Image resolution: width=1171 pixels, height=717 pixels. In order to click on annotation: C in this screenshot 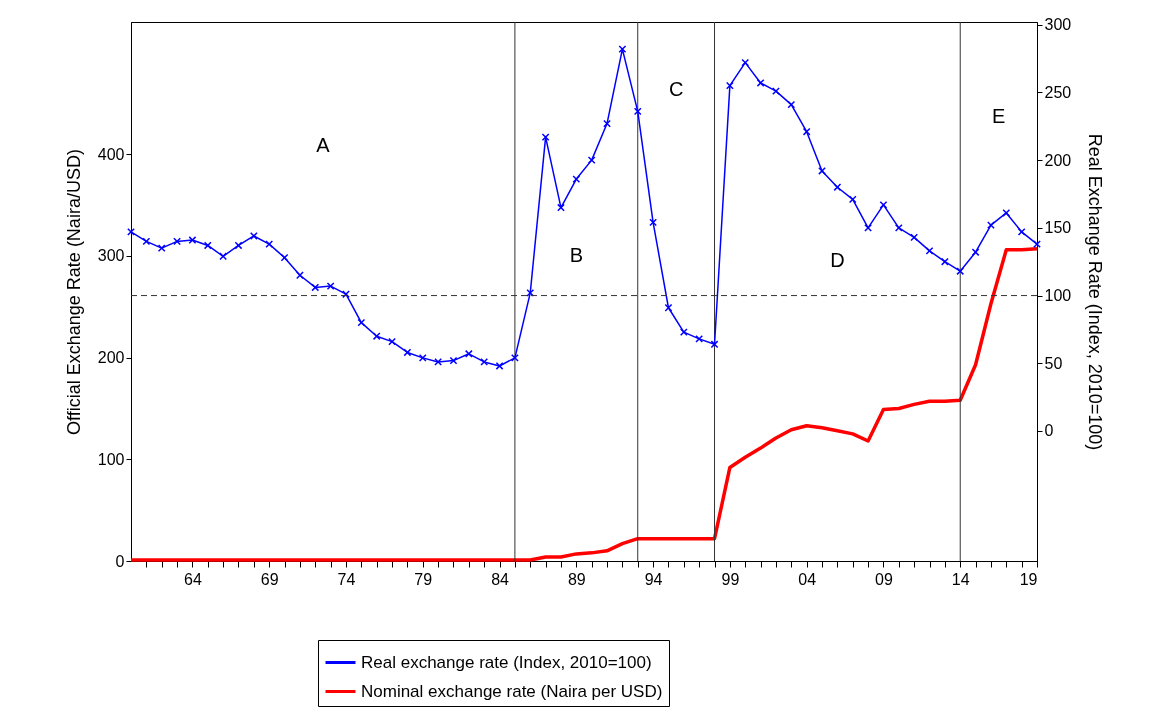, I will do `click(676, 89)`.